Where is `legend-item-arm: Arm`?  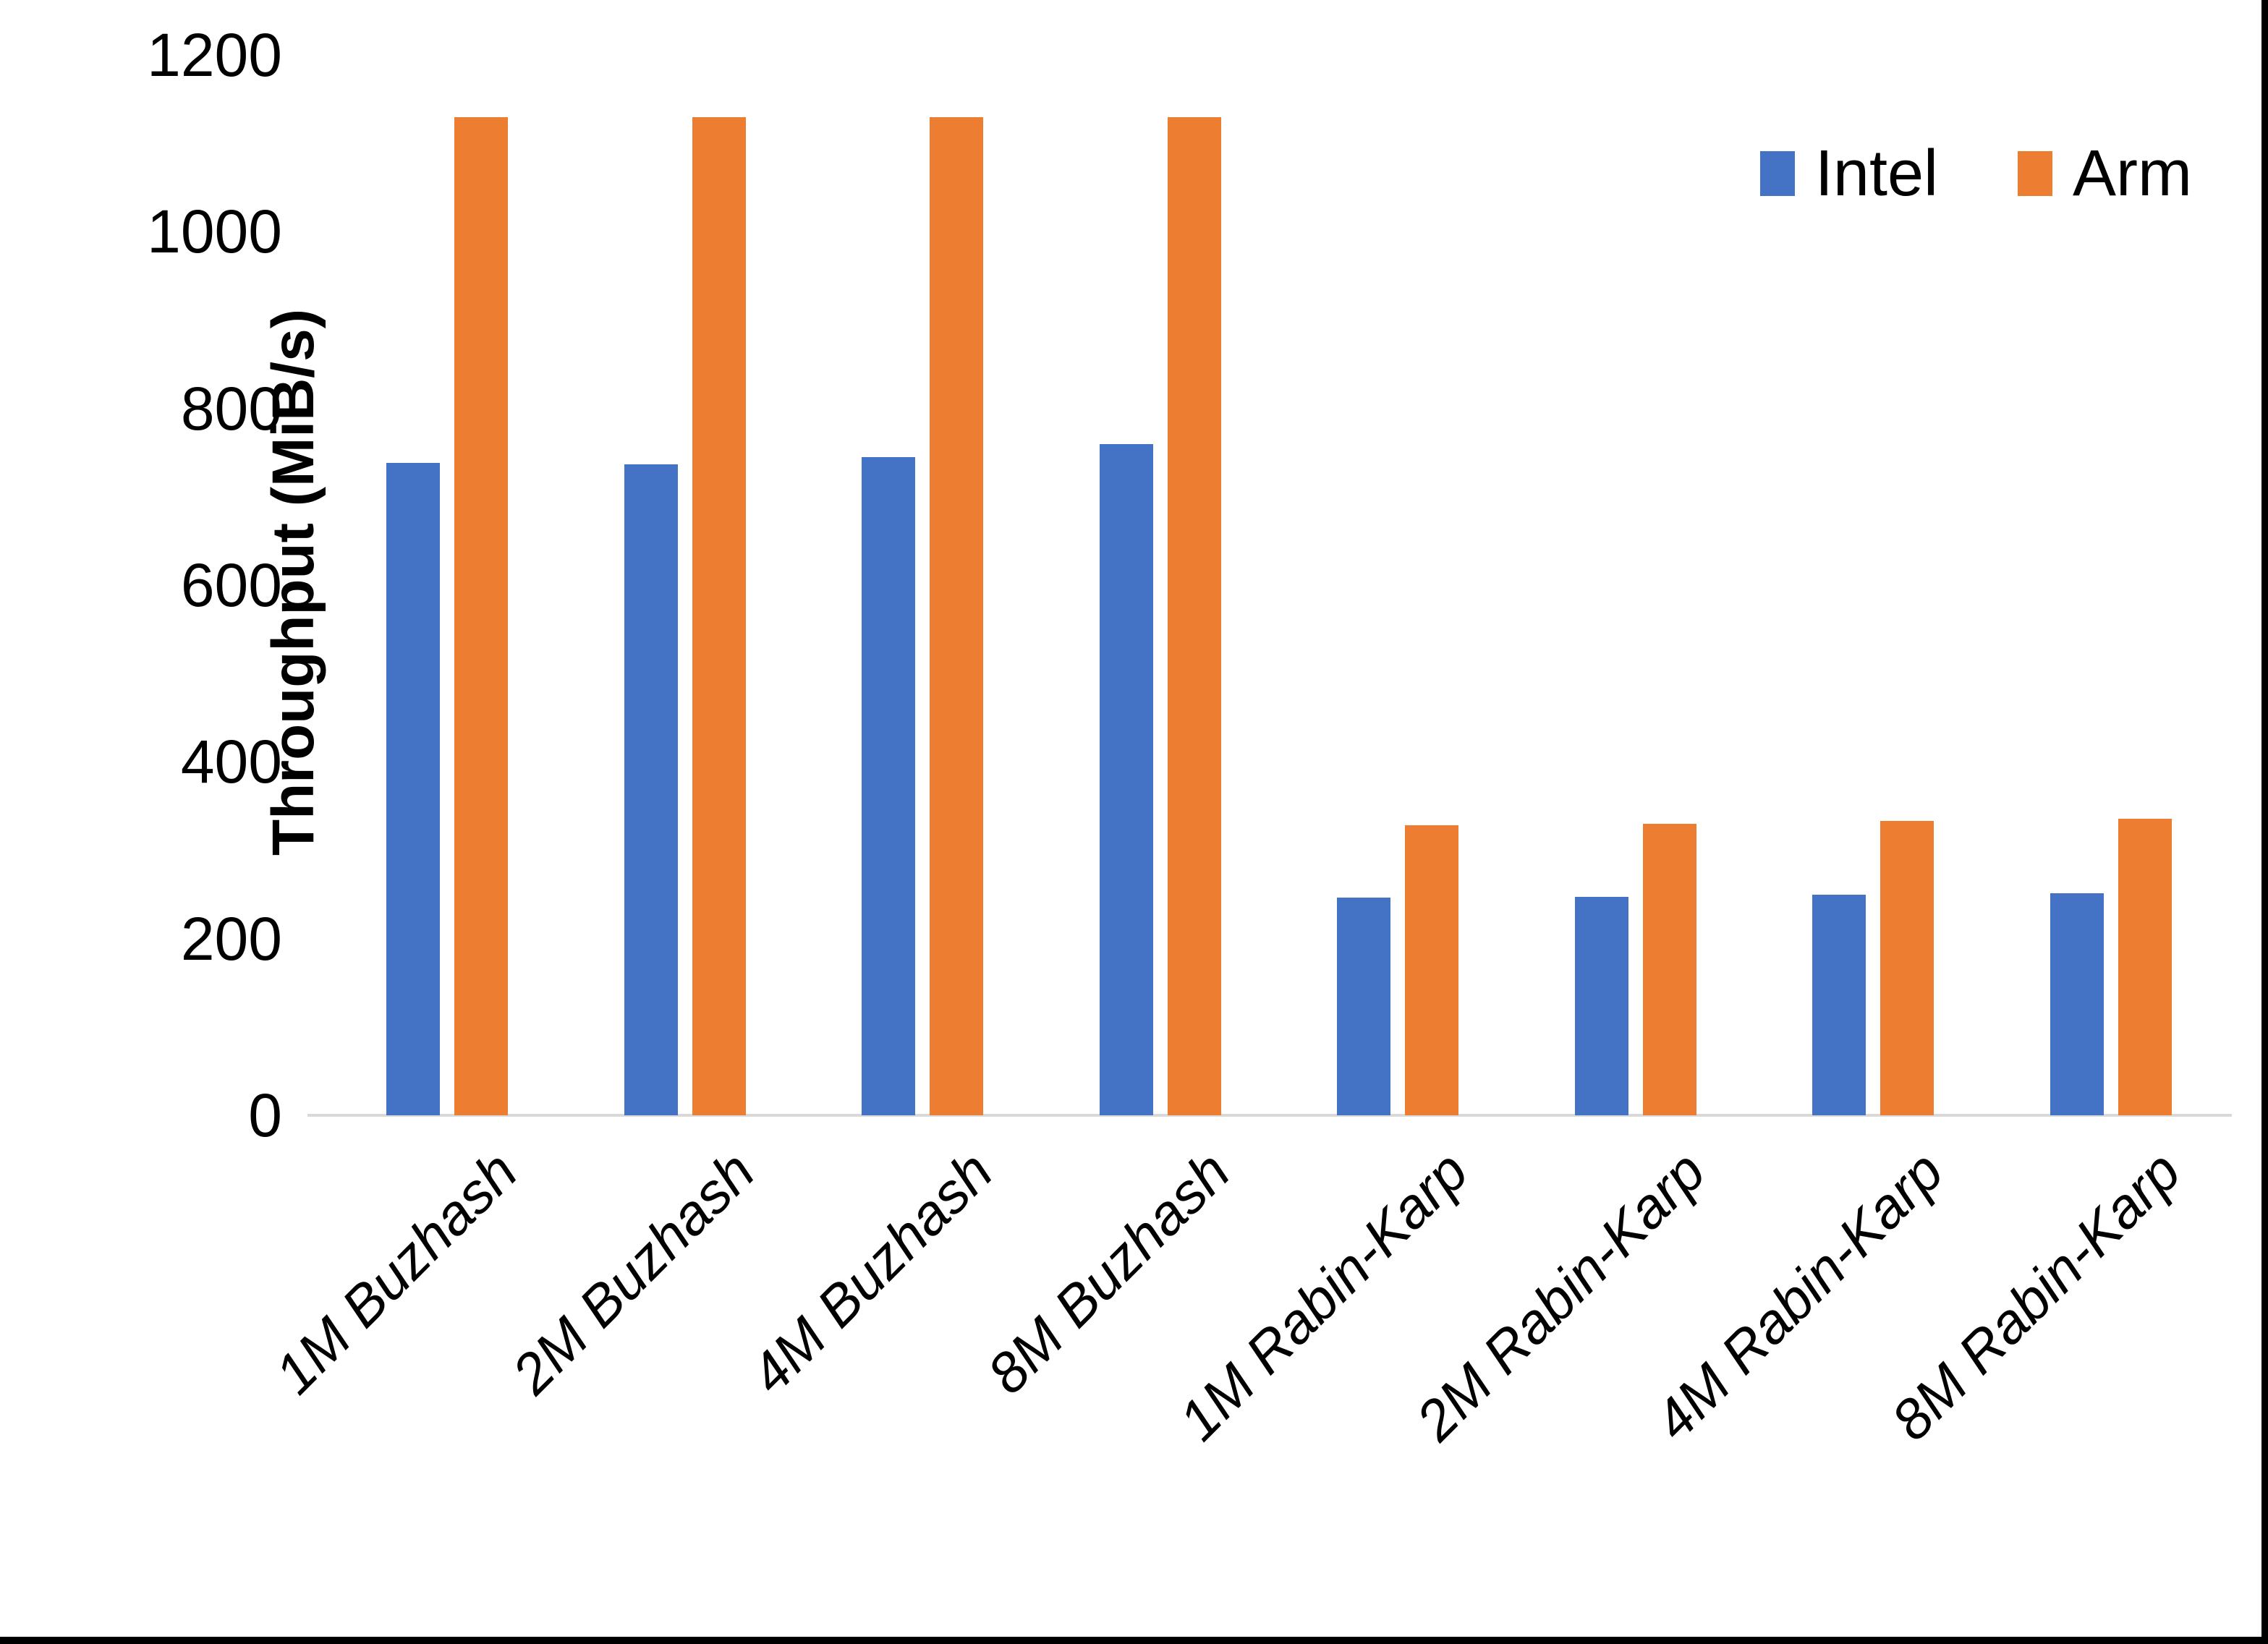
legend-item-arm: Arm is located at coordinates (2105, 173).